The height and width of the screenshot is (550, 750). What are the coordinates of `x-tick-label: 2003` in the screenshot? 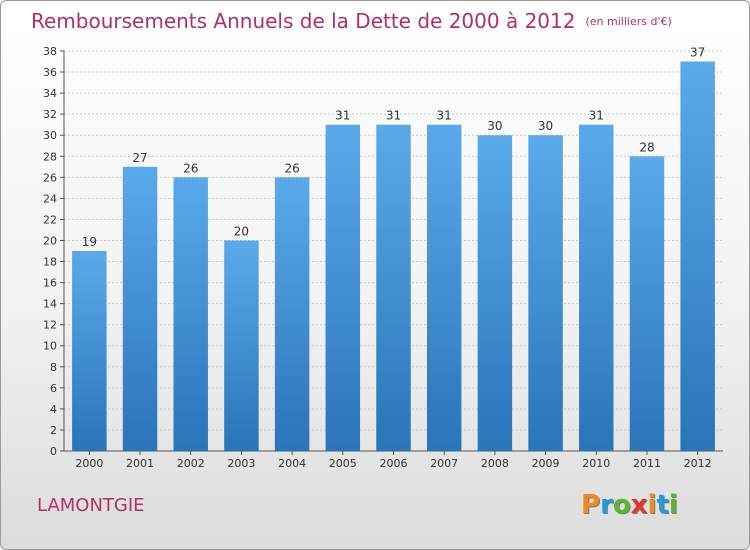 It's located at (241, 463).